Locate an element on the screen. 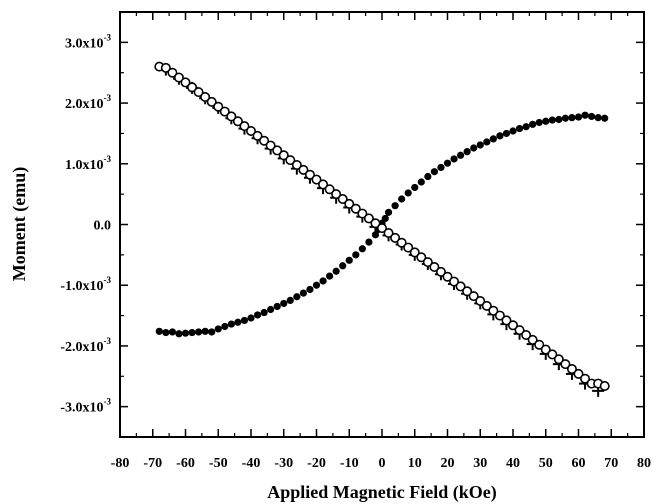 This screenshot has height=504, width=652. x-tick-label: -10 is located at coordinates (349, 463).